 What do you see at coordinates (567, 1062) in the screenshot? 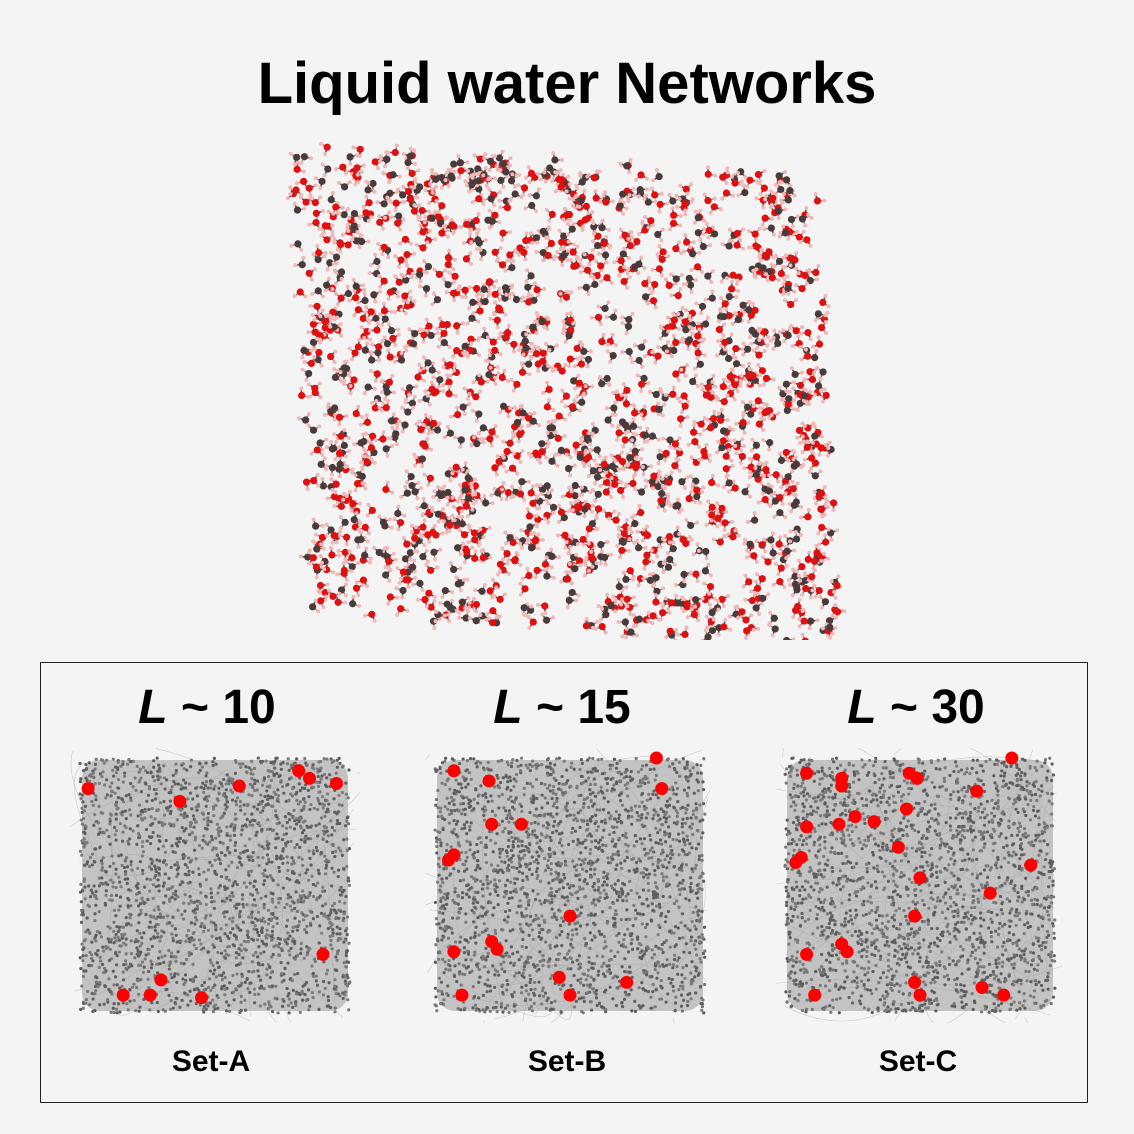
I see `set-b-label: Set-B` at bounding box center [567, 1062].